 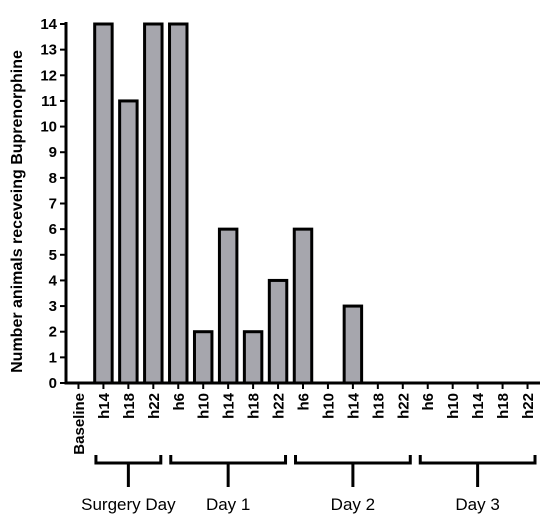 What do you see at coordinates (353, 504) in the screenshot?
I see `group-label: Day 2` at bounding box center [353, 504].